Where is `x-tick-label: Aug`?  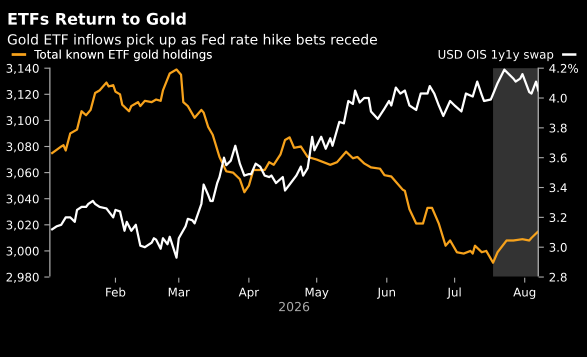
x-tick-label: Aug is located at coordinates (524, 293).